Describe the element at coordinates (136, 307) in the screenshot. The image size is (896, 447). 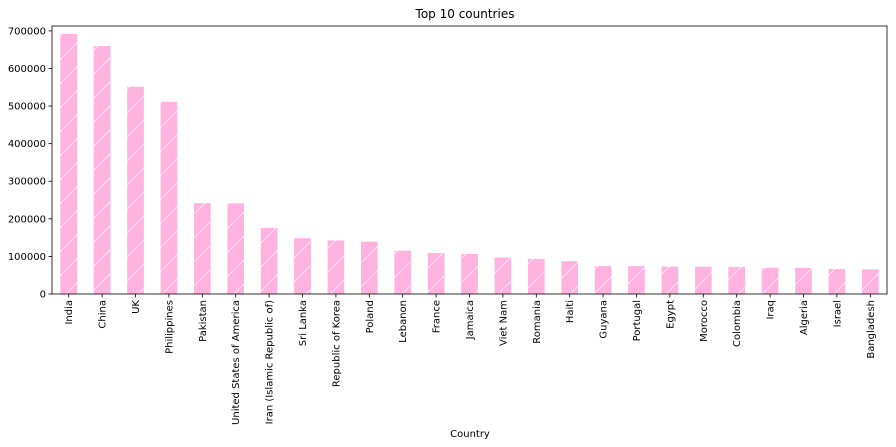
I see `x-tick-label: UK` at that location.